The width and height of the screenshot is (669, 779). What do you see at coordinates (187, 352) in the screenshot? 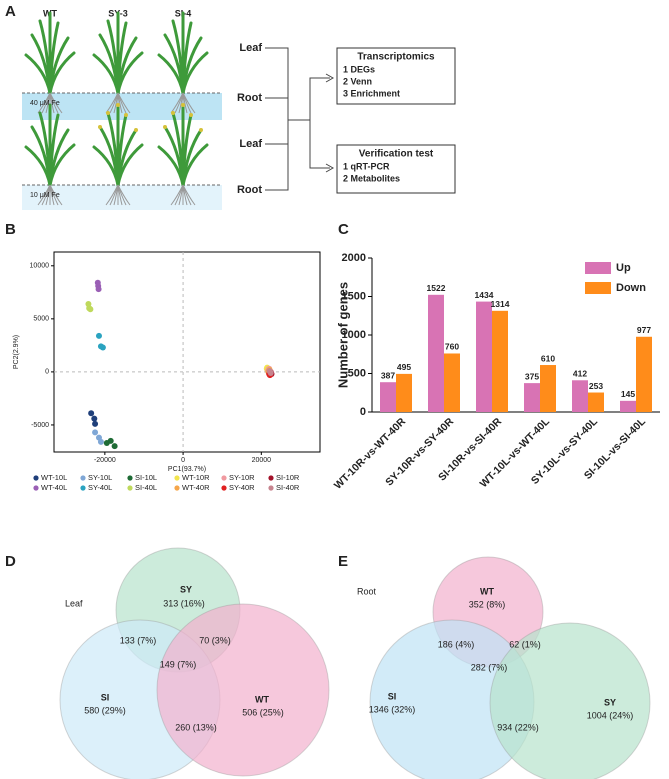
I see `plot-frame` at bounding box center [187, 352].